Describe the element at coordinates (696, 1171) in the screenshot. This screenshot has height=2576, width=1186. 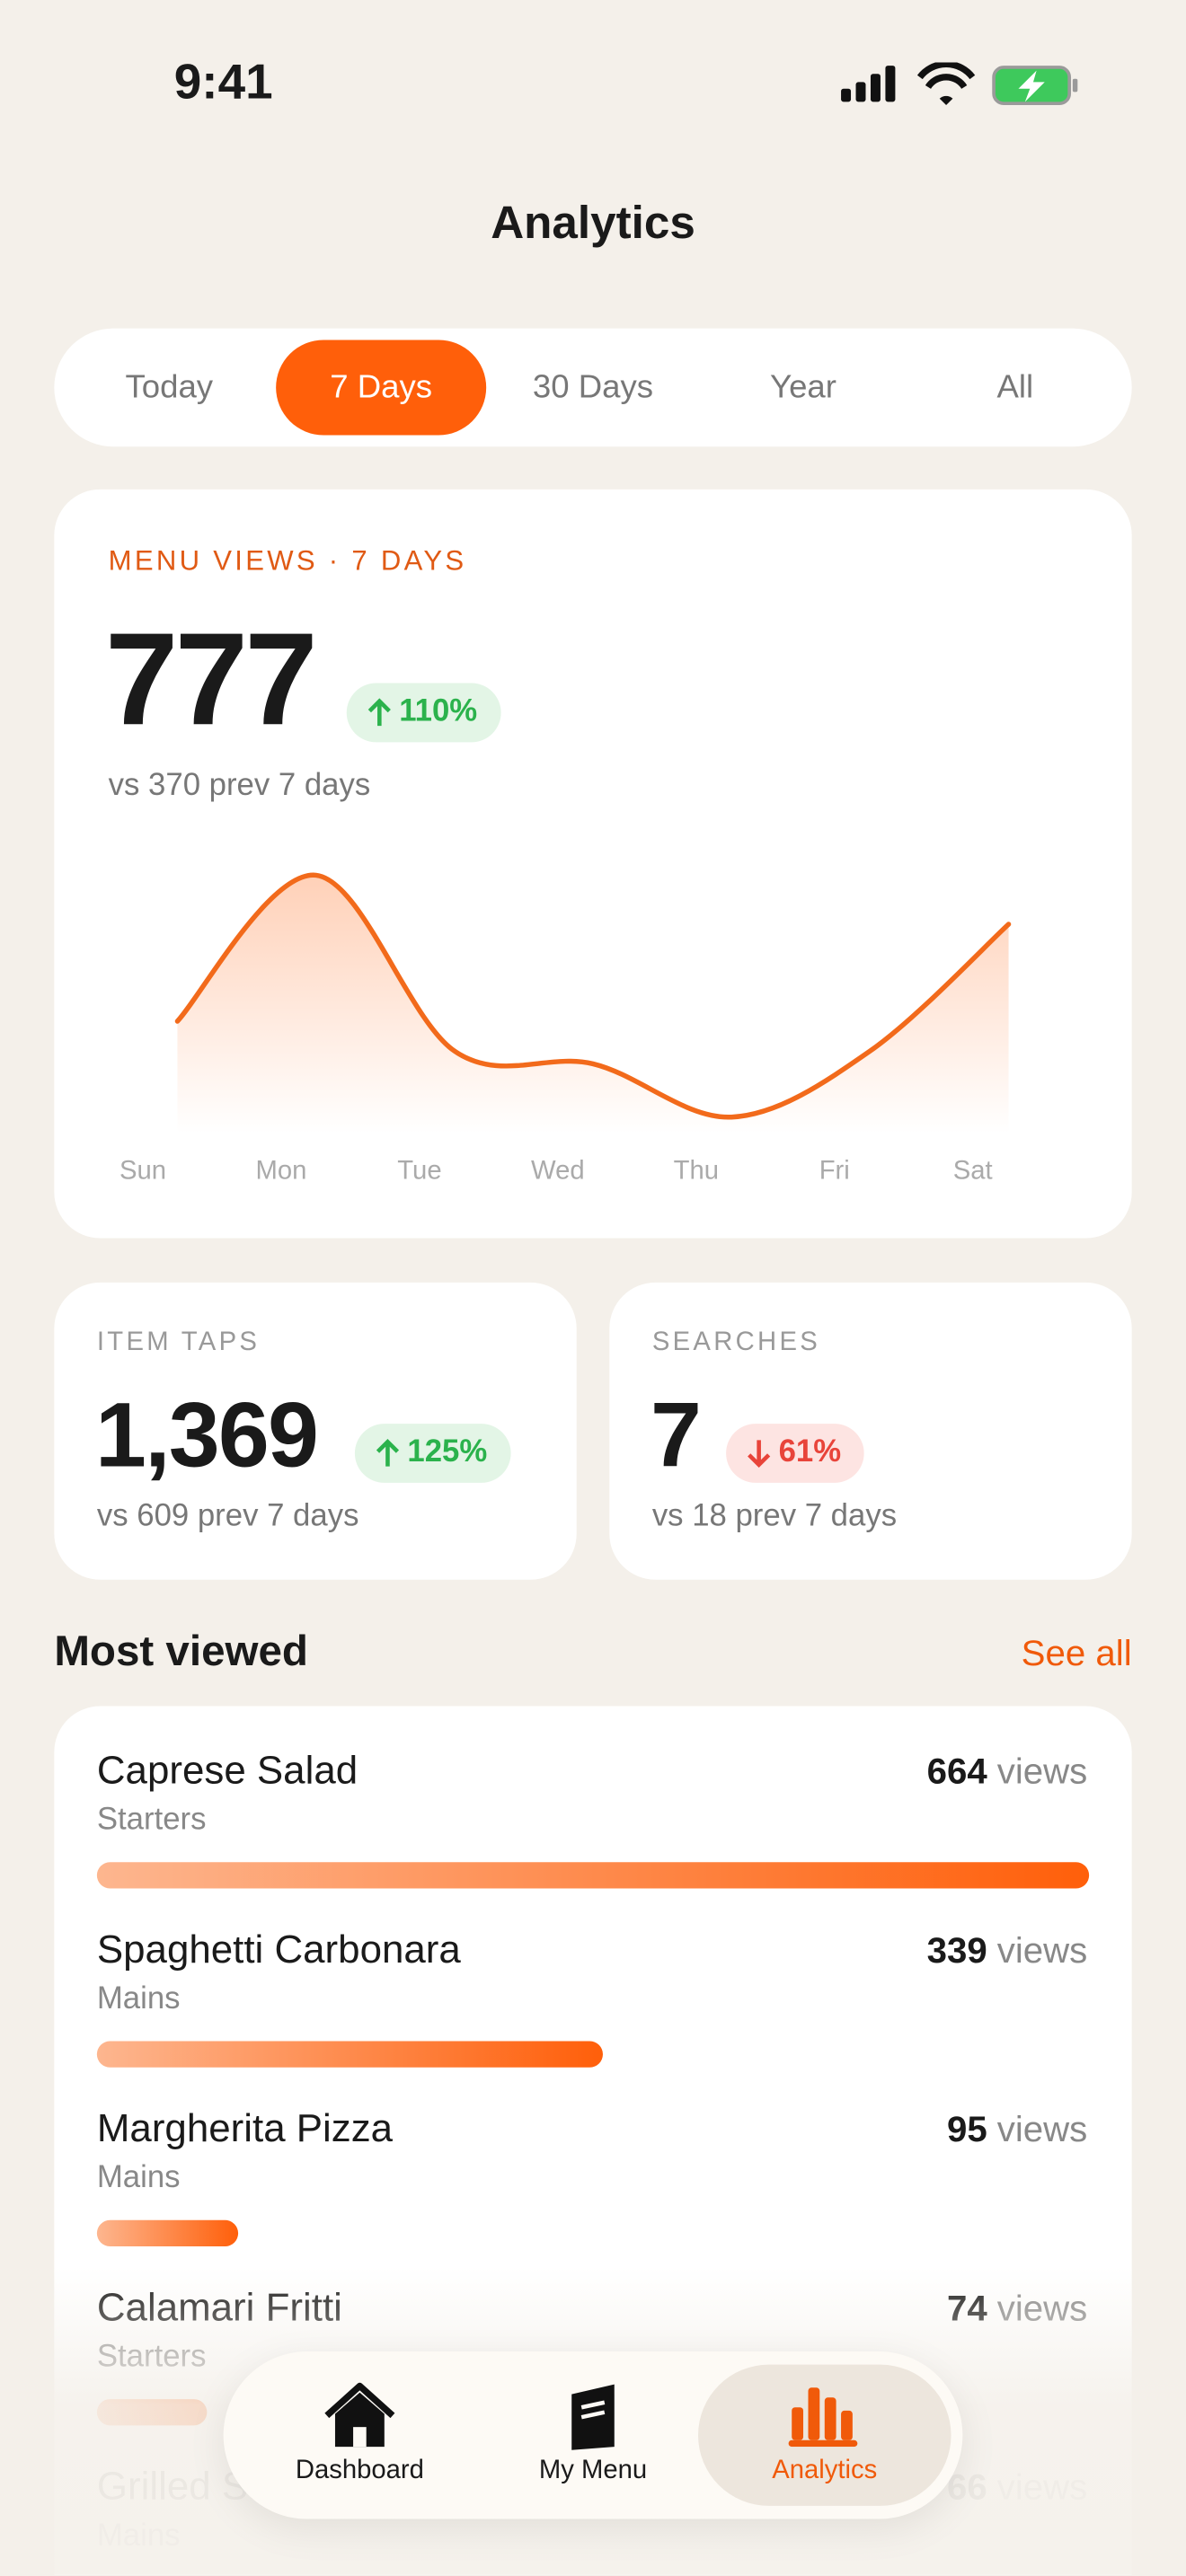
I see `x-tick-label: Thu` at that location.